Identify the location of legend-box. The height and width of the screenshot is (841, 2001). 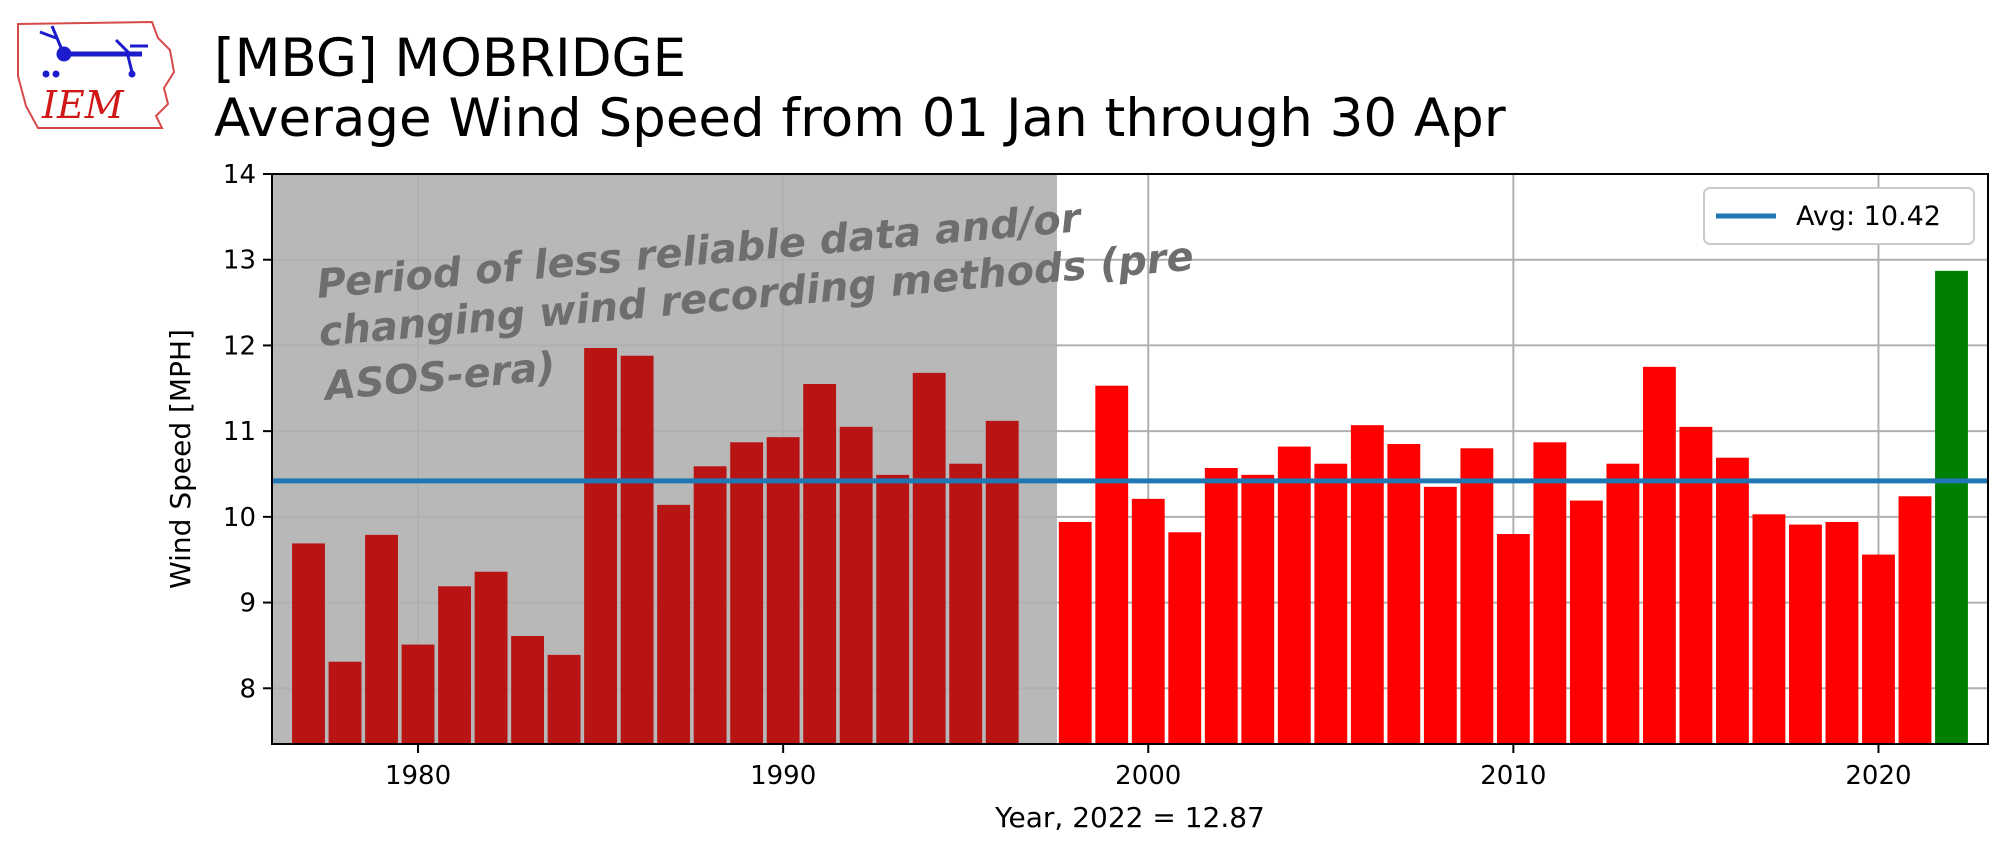
(1839, 216).